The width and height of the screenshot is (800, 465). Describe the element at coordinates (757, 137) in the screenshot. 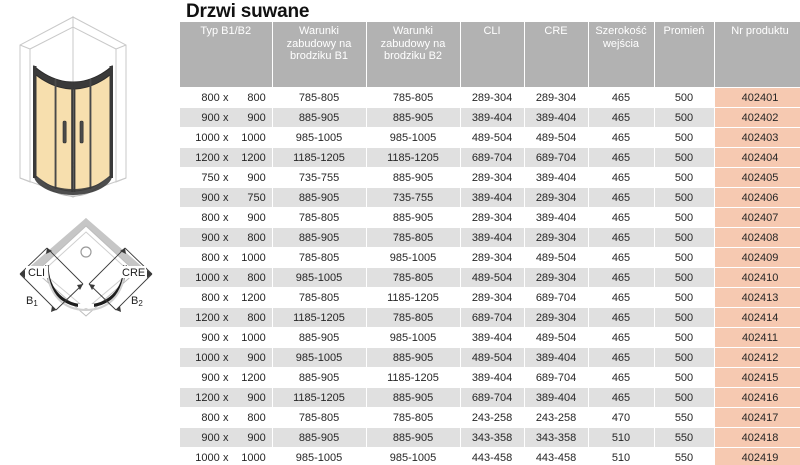

I see `cell-product-number: 402403` at that location.